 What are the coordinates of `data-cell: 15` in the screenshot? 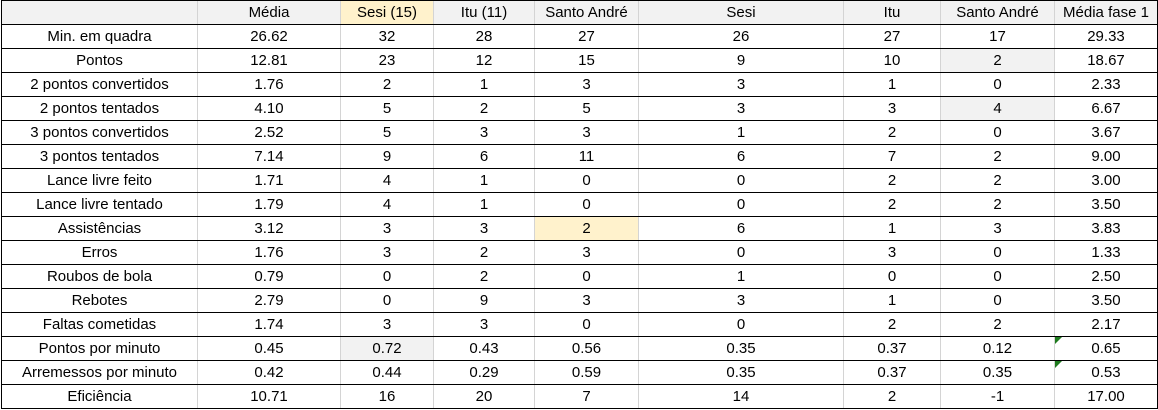 It's located at (586, 60).